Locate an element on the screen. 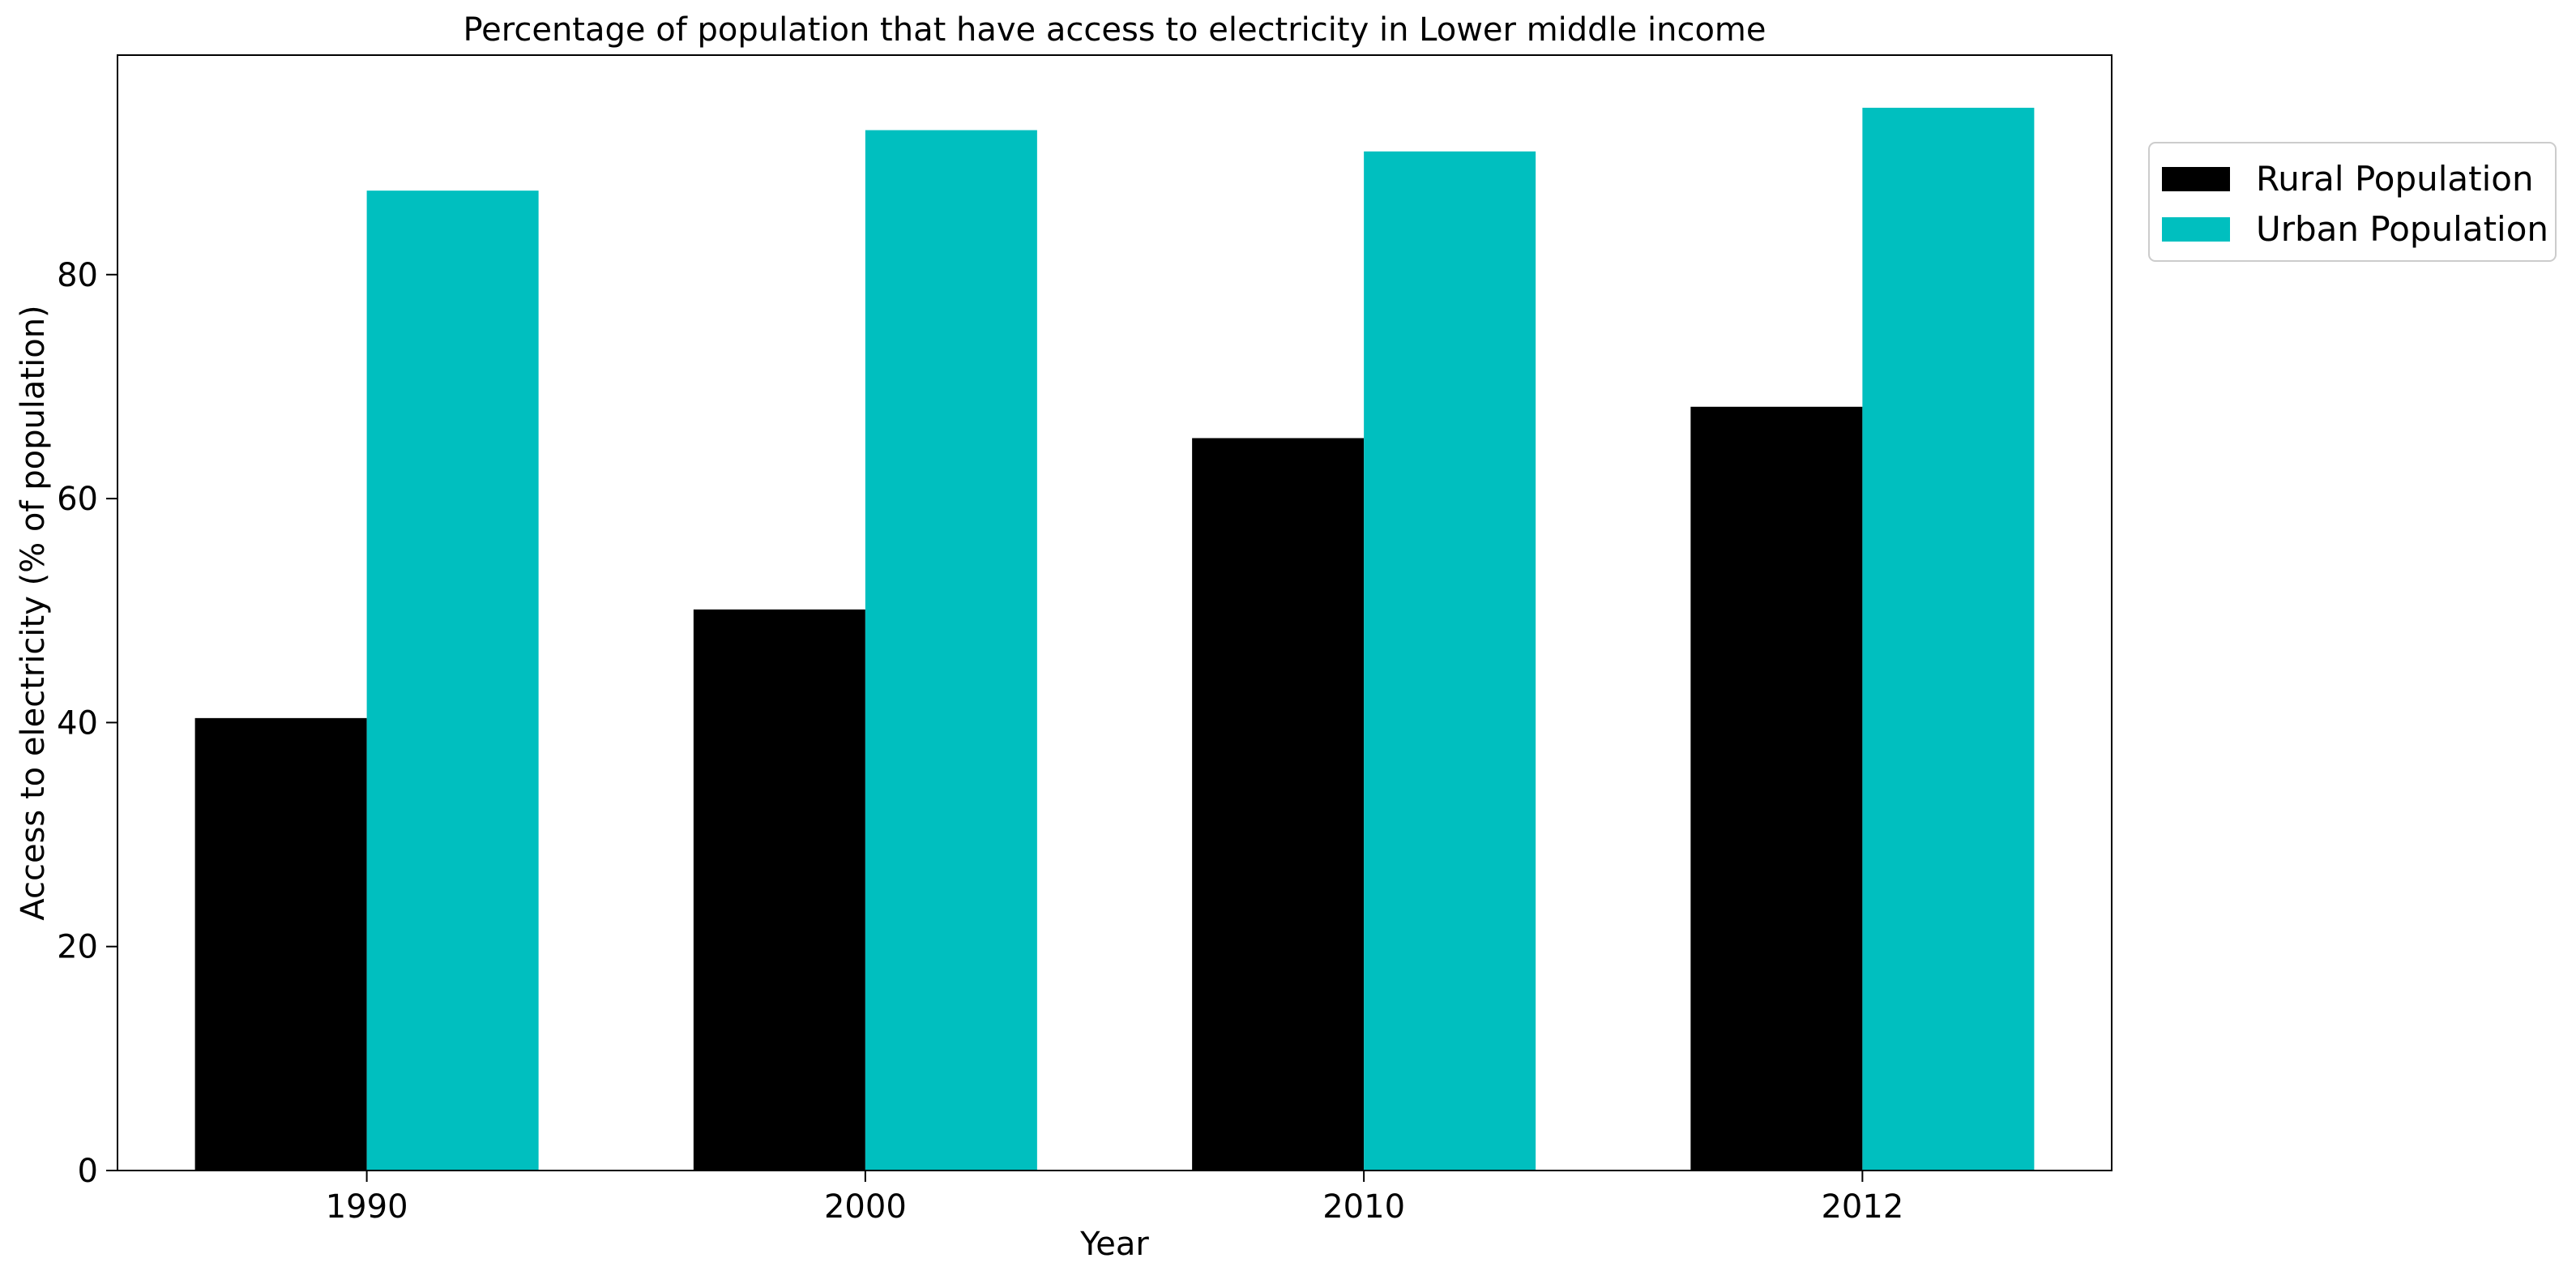 The image size is (2576, 1284). y-tick-label: 60 is located at coordinates (77, 499).